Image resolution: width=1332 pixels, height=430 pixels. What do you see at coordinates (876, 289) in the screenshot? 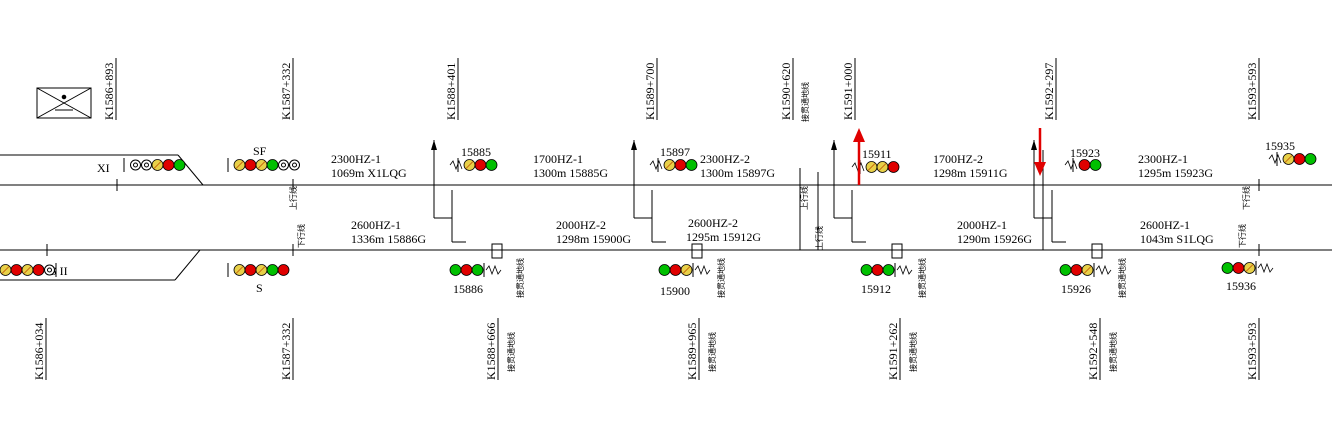
I see `down-signal-id-3: 15912` at bounding box center [876, 289].